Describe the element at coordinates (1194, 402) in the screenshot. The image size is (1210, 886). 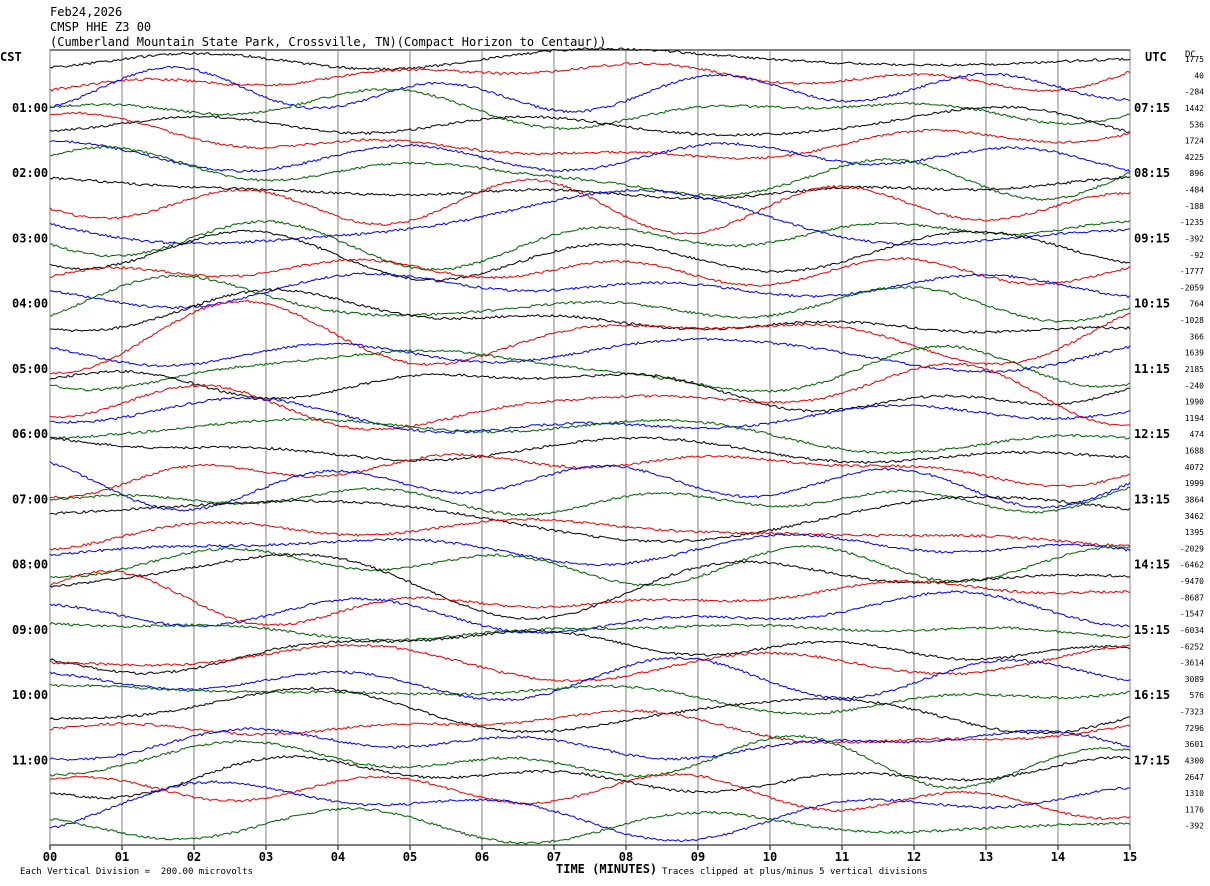
I see `dc-offset-value: 1990` at that location.